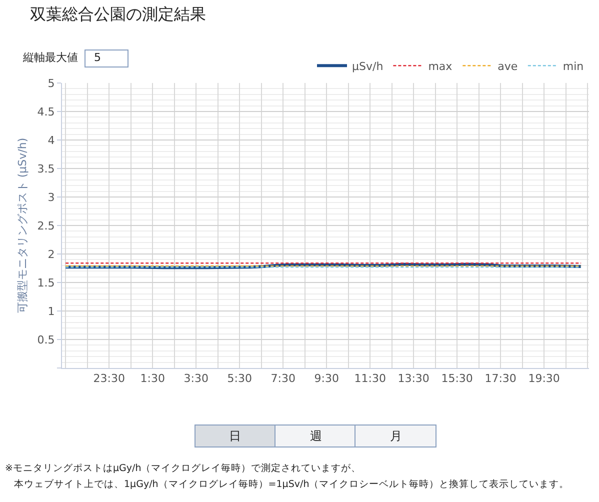 This screenshot has width=599, height=502. I want to click on x-tick-label: 15:30, so click(457, 379).